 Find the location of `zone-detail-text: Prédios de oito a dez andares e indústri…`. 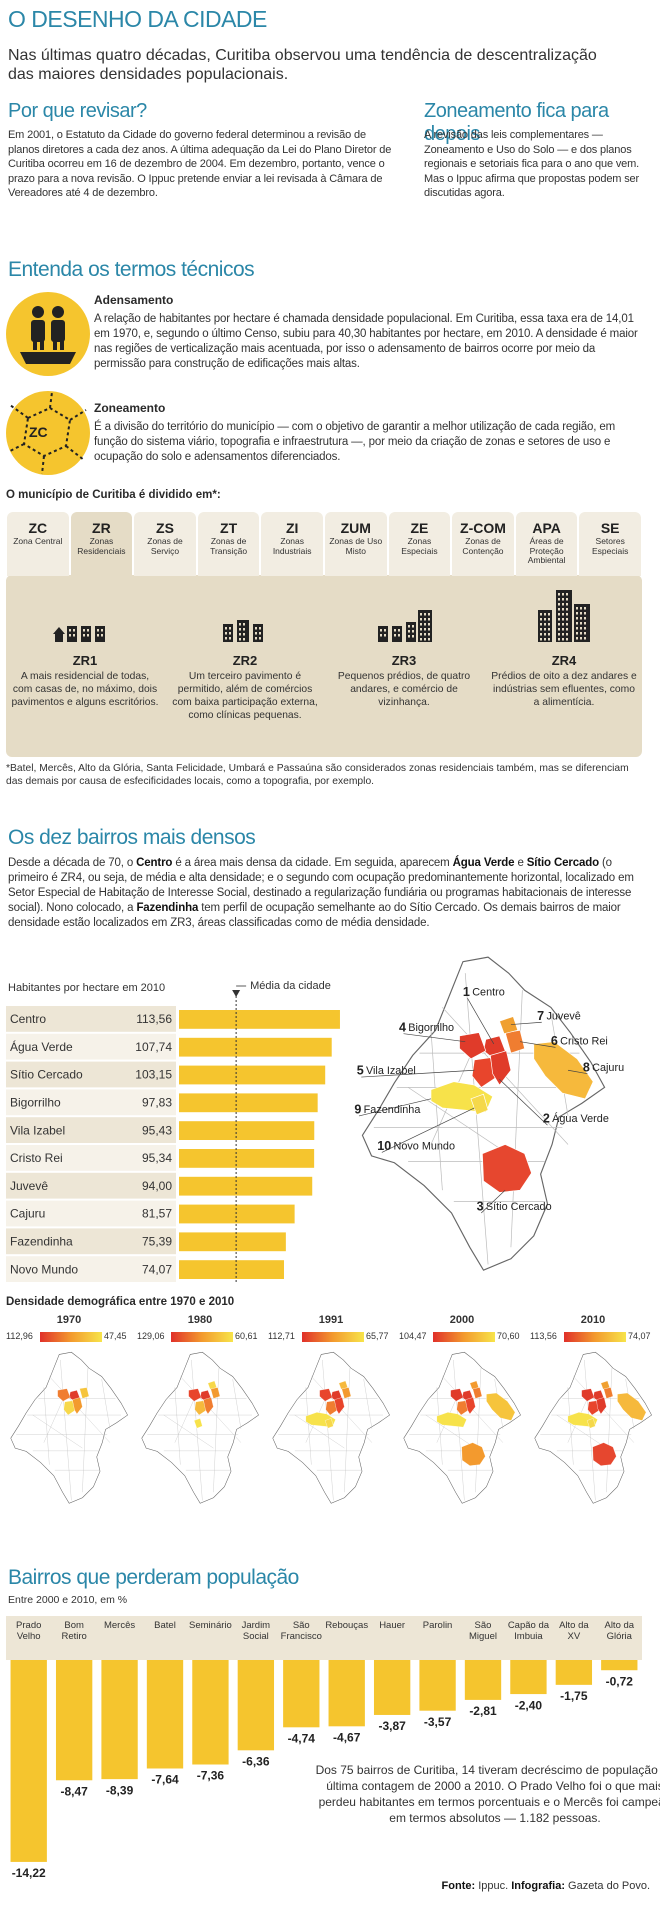

zone-detail-text: Prédios de oito a dez andares e indústri… is located at coordinates (564, 689).